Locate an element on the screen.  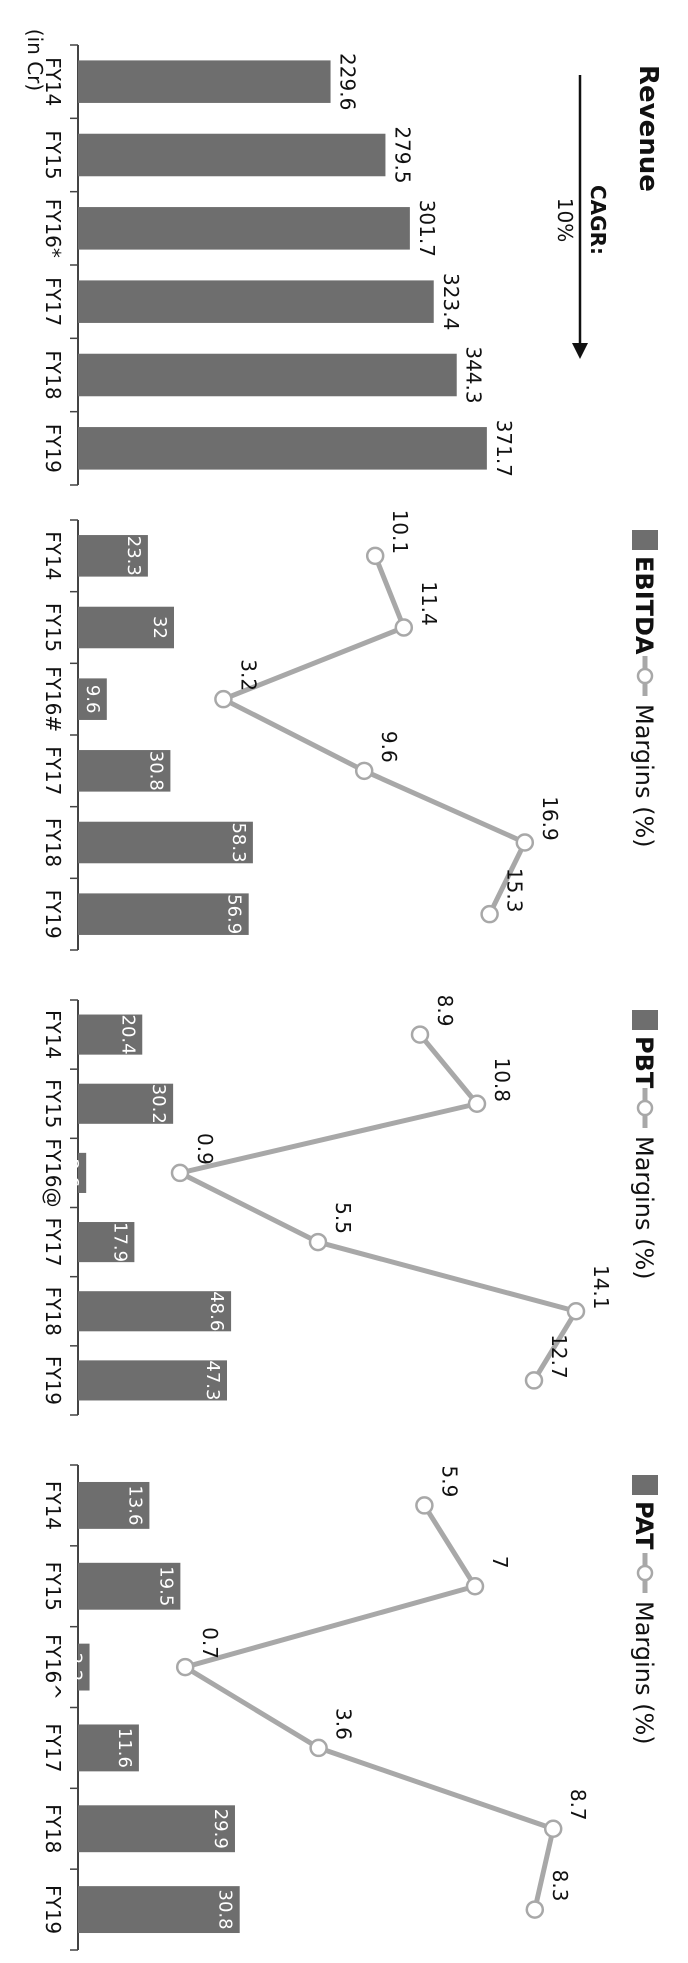
margin-value-label: 5.9 is located at coordinates (449, 1482).